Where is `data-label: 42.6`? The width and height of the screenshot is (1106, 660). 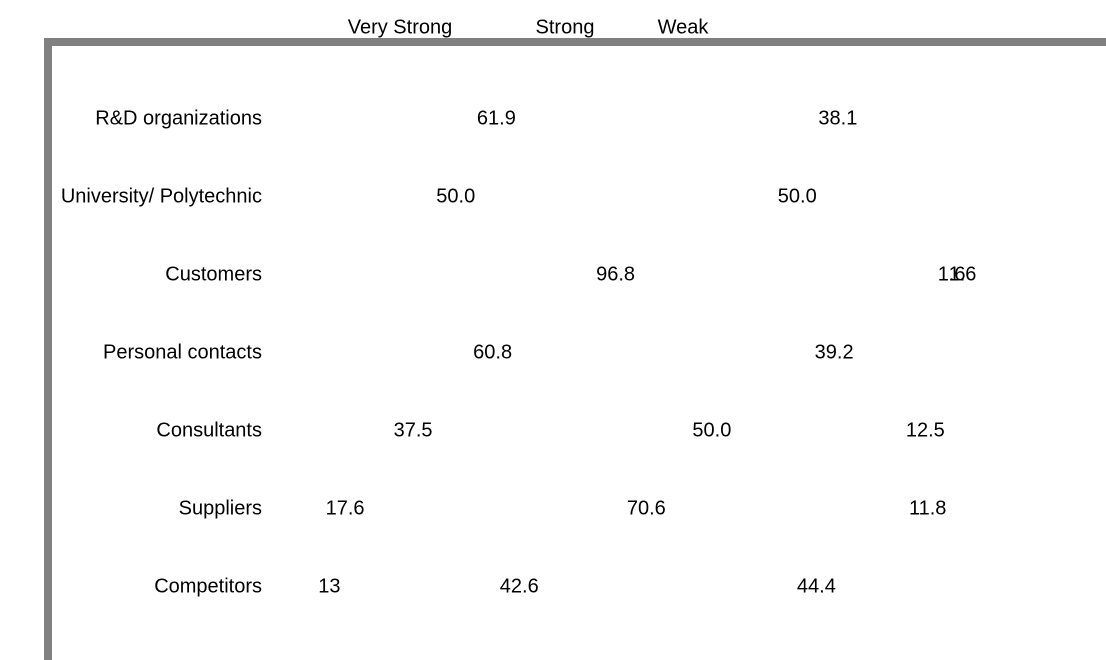
data-label: 42.6 is located at coordinates (519, 586).